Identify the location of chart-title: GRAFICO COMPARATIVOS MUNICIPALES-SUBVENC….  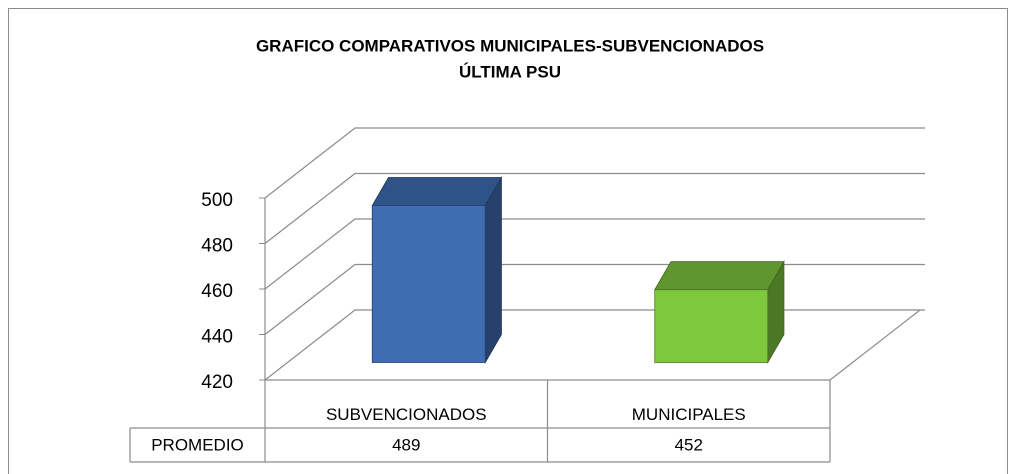
(510, 45).